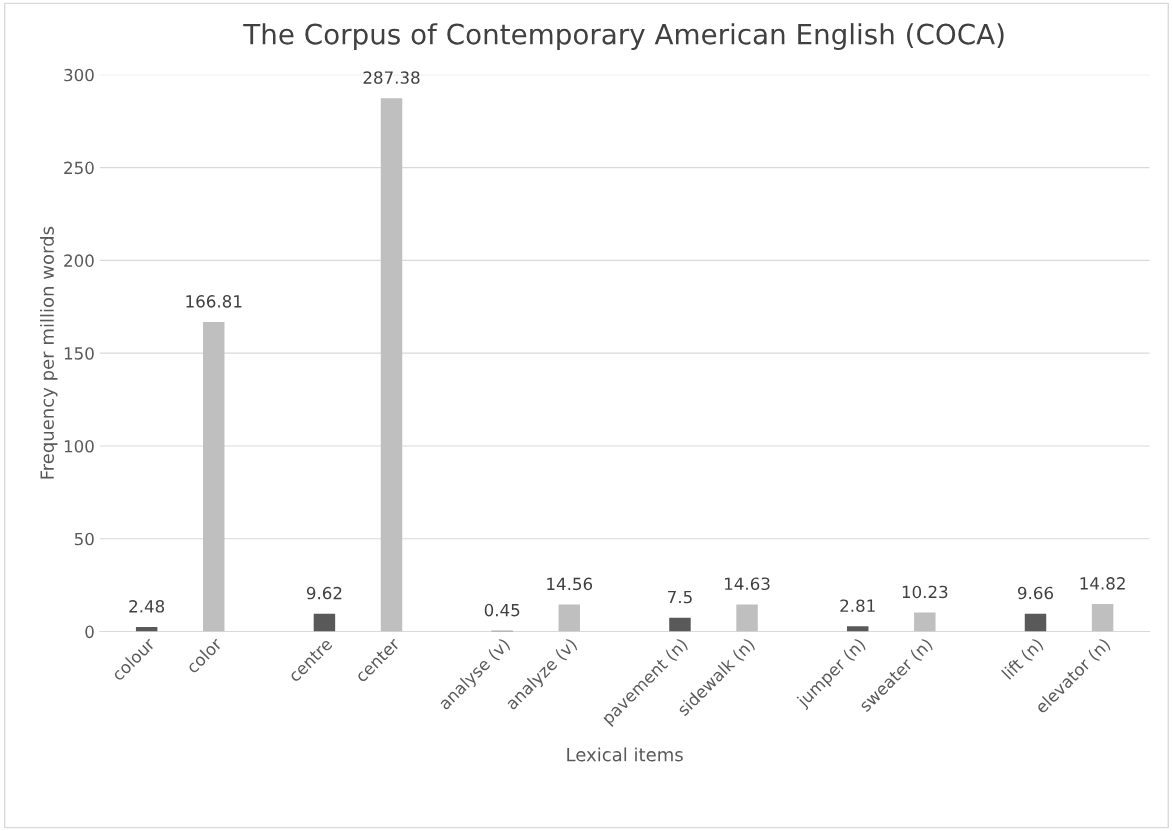  What do you see at coordinates (502, 610) in the screenshot?
I see `data-label: 0.45` at bounding box center [502, 610].